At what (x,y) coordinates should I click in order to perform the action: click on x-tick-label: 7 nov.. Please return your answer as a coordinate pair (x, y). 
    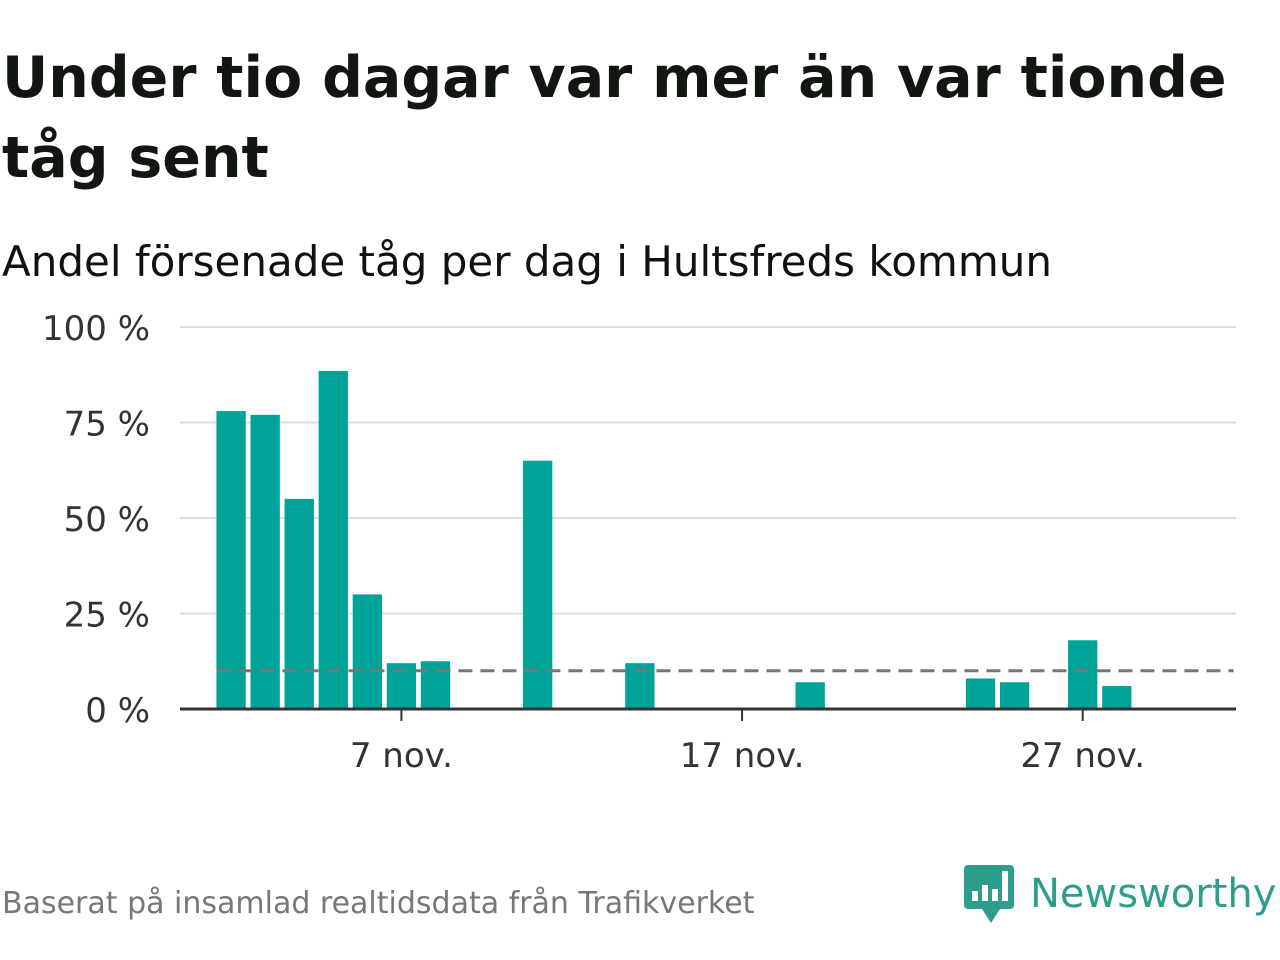
    Looking at the image, I should click on (401, 756).